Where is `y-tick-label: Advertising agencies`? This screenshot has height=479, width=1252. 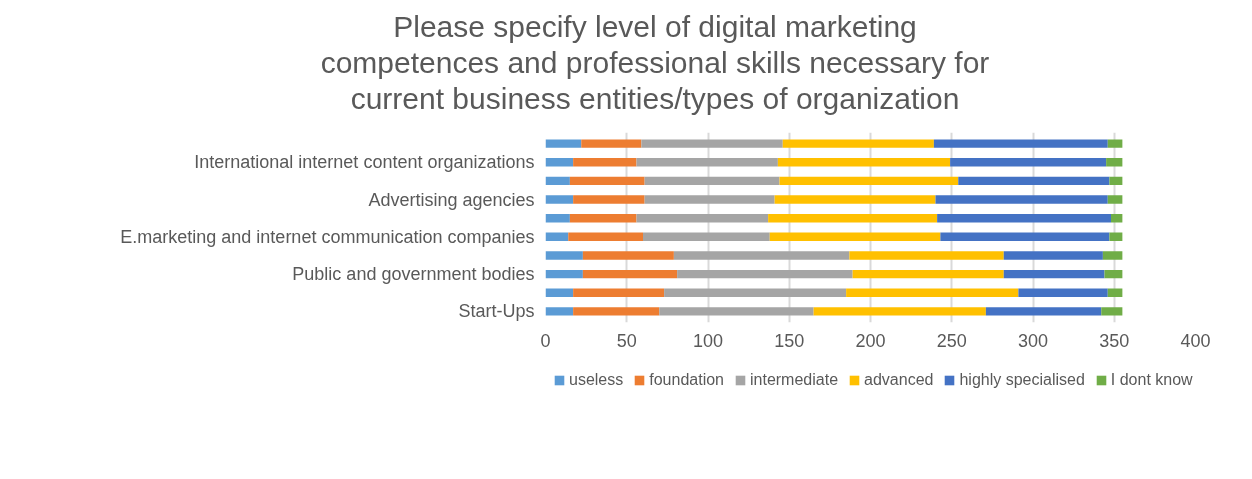
y-tick-label: Advertising agencies is located at coordinates (451, 199).